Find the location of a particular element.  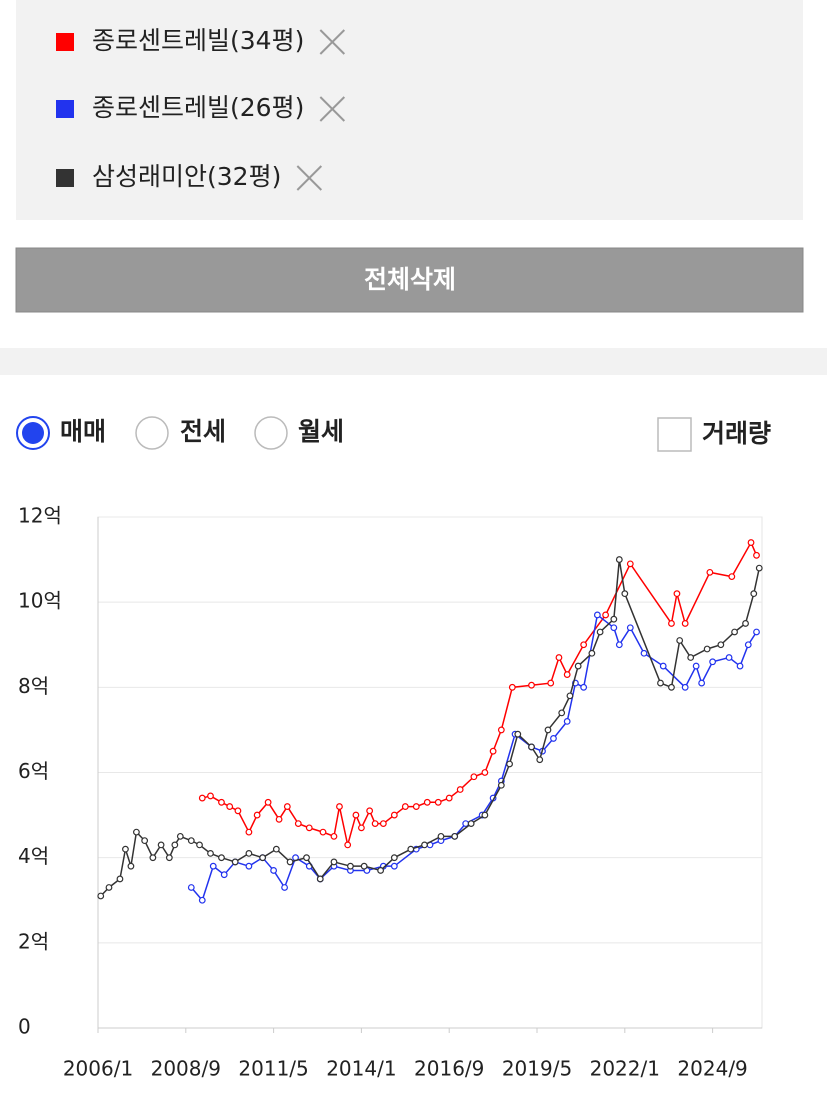

y-tick-label: 2억 is located at coordinates (33, 941).